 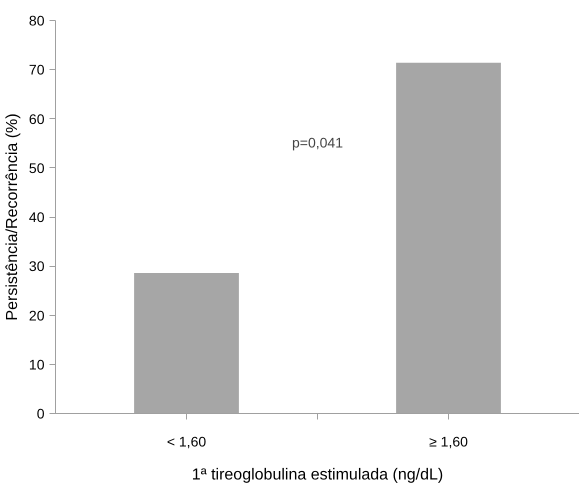 I want to click on y-tick-label: 60, so click(x=36, y=118).